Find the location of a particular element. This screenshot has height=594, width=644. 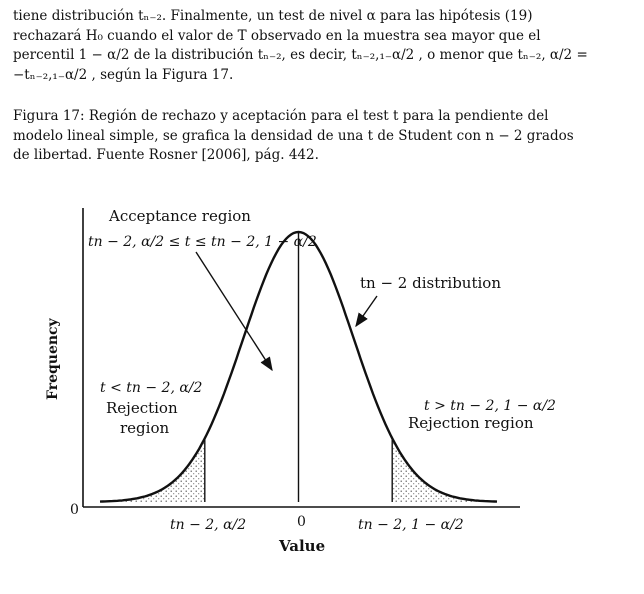

right-rejection-region-shading is located at coordinates (444, 470).